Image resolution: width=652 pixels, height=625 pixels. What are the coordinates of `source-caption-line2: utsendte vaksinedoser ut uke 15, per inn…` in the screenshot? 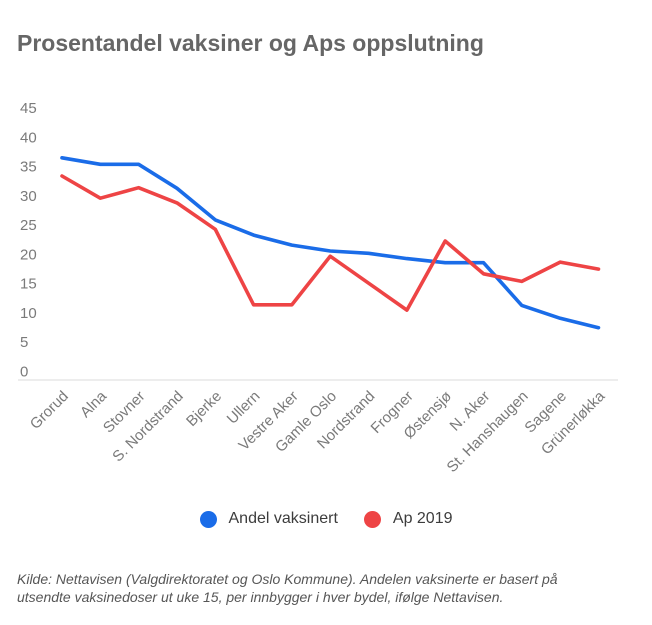 It's located at (260, 597).